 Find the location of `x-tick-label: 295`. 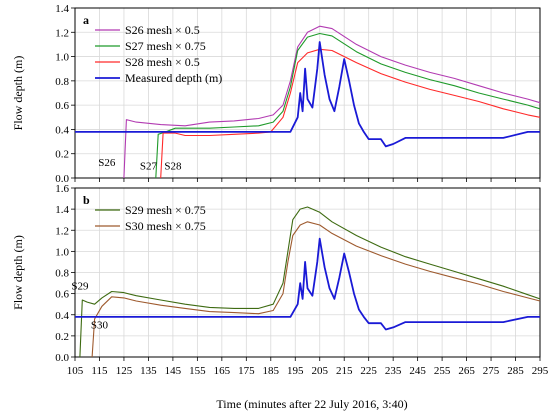

x-tick-label: 295 is located at coordinates (540, 371).